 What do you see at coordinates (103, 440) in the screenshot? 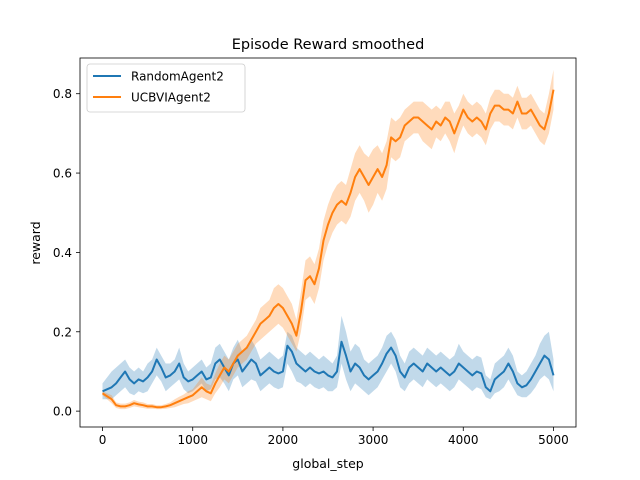
I see `x-tick-label: 0` at bounding box center [103, 440].